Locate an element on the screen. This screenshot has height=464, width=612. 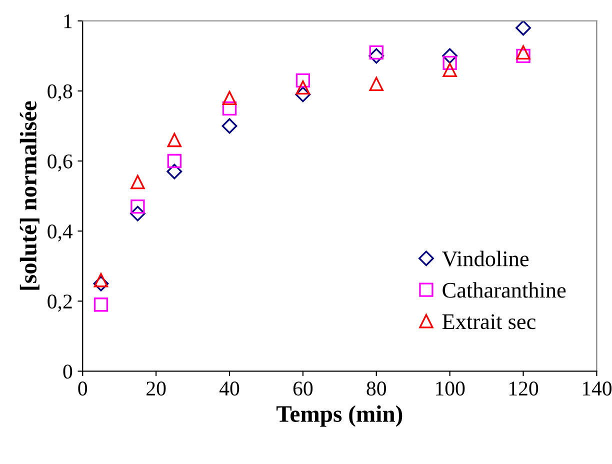
x-tick-label: 100 is located at coordinates (450, 389).